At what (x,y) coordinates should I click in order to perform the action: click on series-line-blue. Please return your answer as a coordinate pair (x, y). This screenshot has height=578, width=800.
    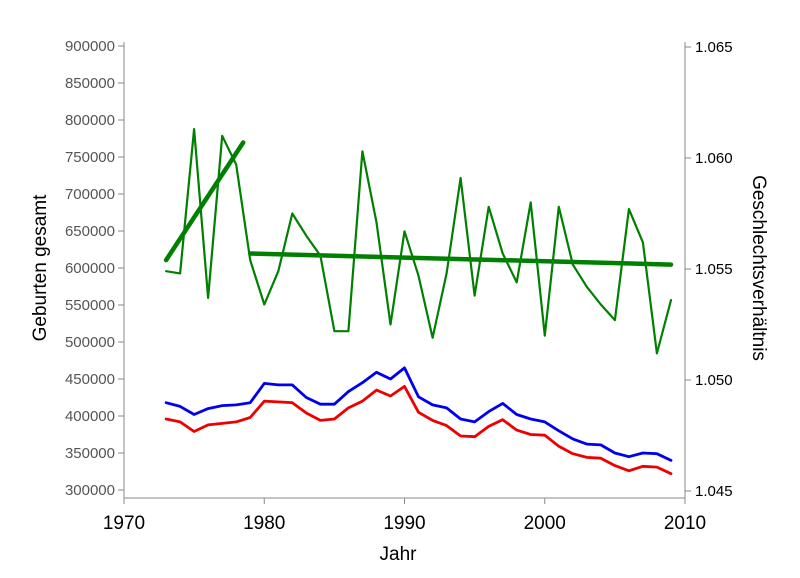
    Looking at the image, I should click on (418, 414).